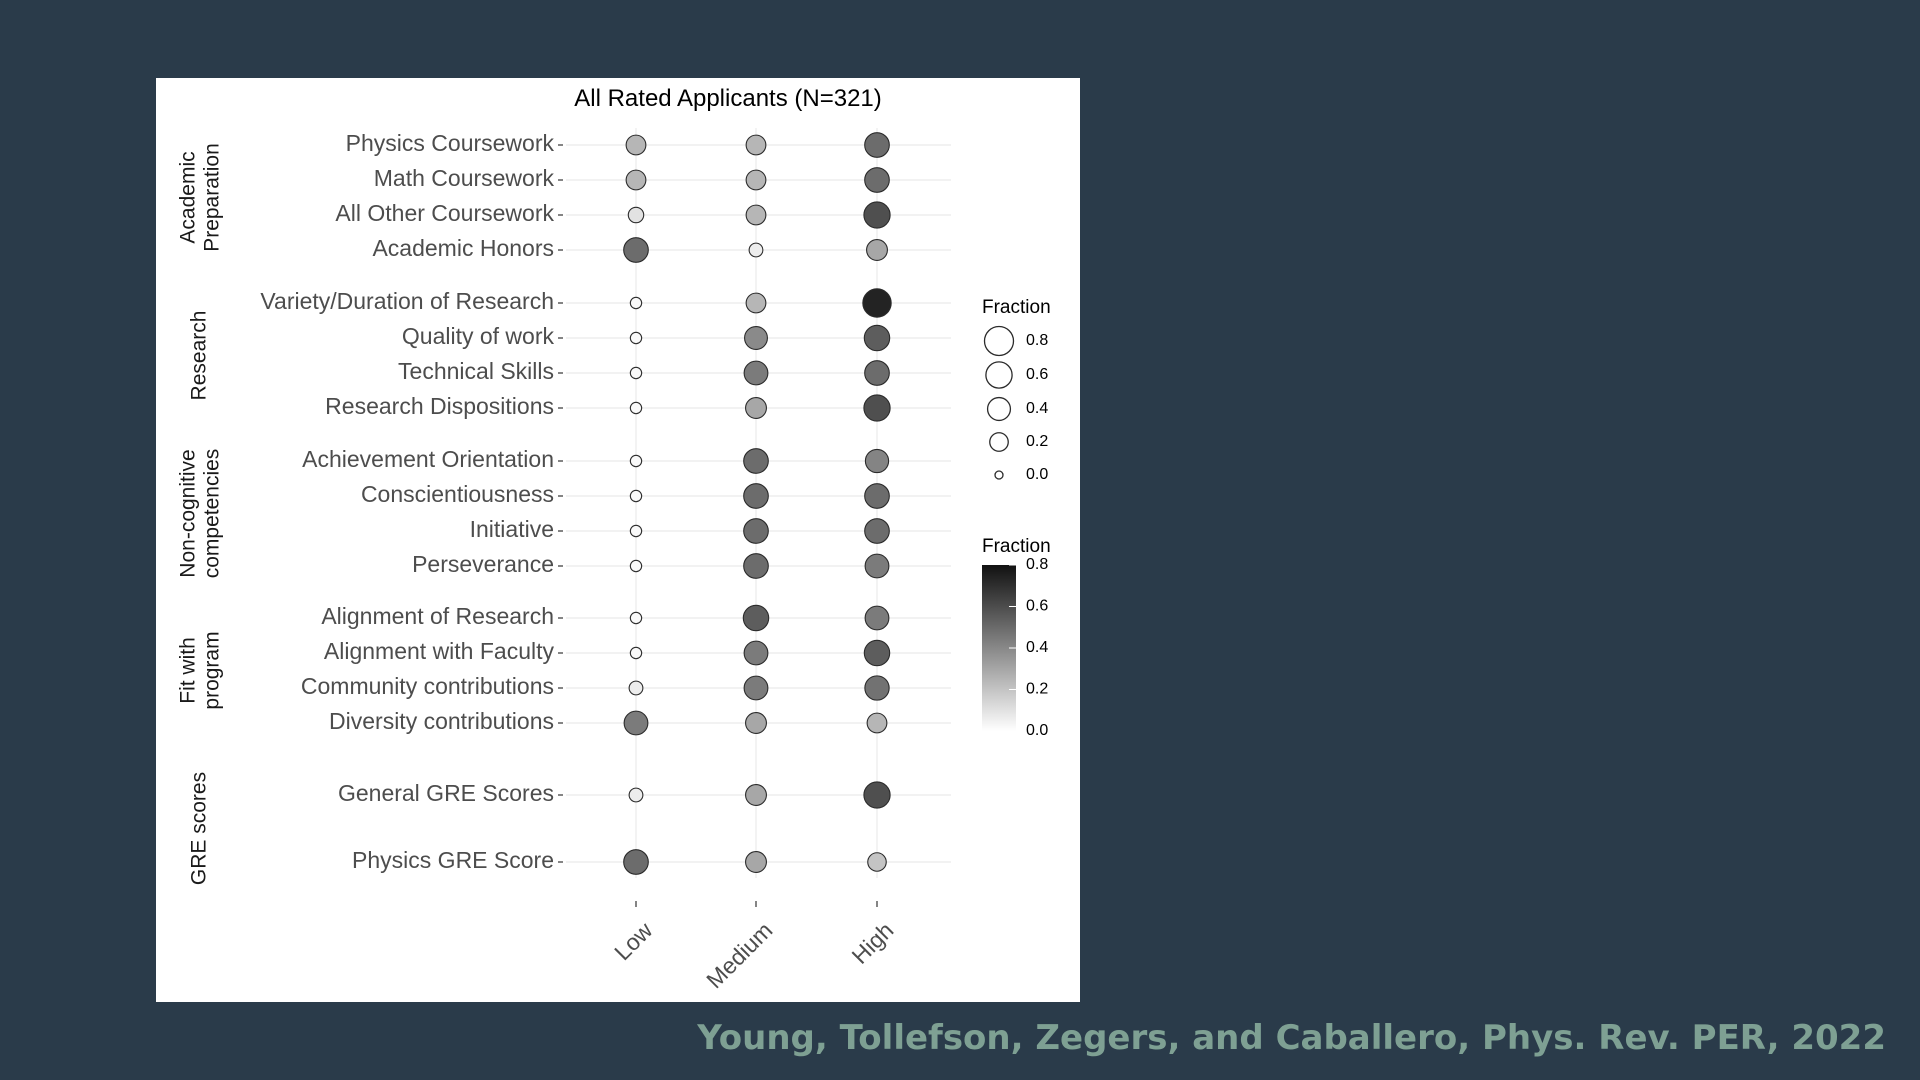  What do you see at coordinates (877, 461) in the screenshot?
I see `point-achievement-orientation-high` at bounding box center [877, 461].